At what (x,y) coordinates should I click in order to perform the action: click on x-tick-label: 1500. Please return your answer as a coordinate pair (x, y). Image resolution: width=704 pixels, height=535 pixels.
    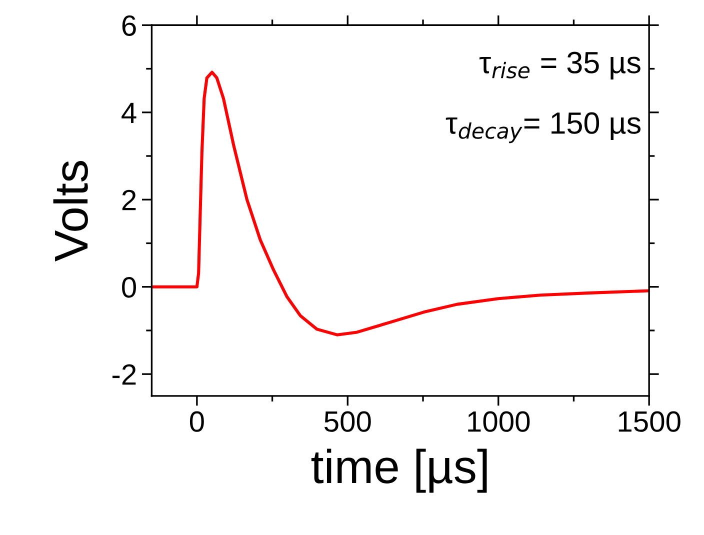
    Looking at the image, I should click on (649, 421).